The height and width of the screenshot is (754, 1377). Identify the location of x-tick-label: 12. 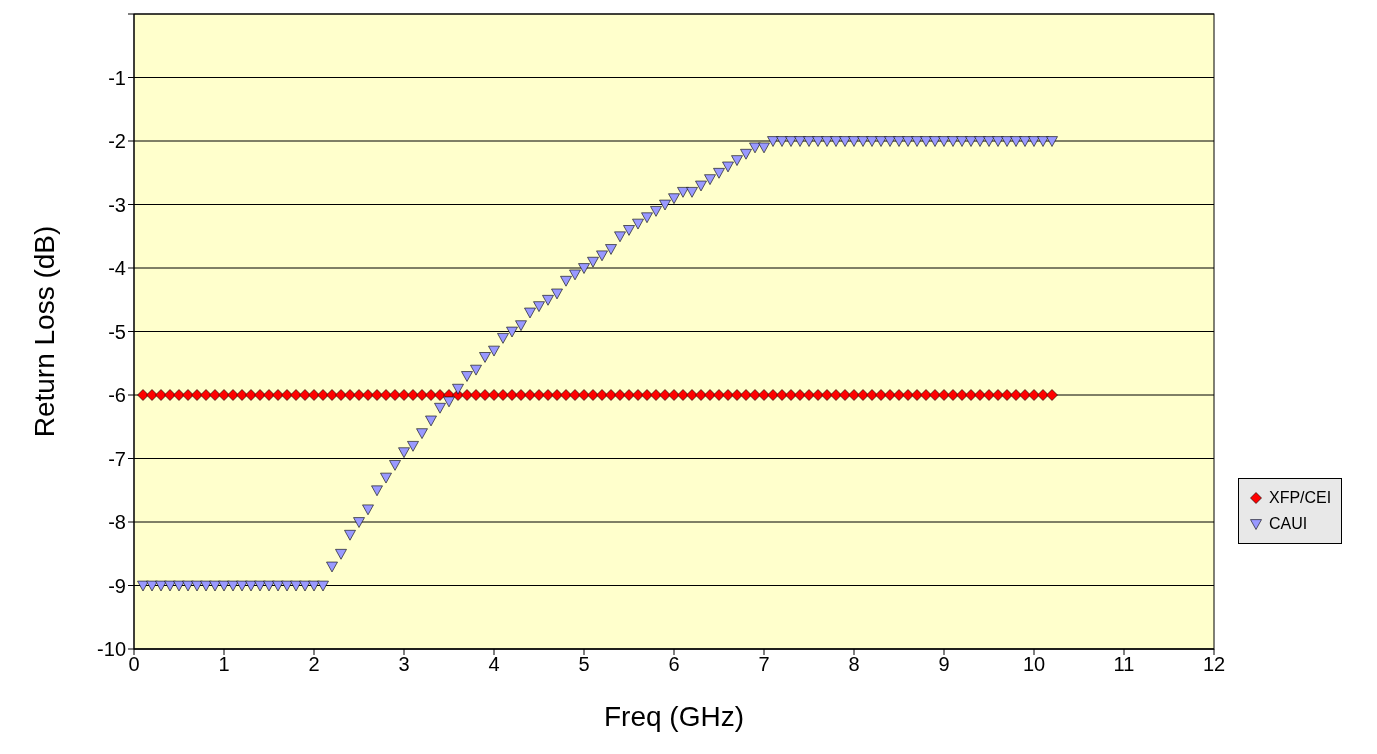
(1214, 664).